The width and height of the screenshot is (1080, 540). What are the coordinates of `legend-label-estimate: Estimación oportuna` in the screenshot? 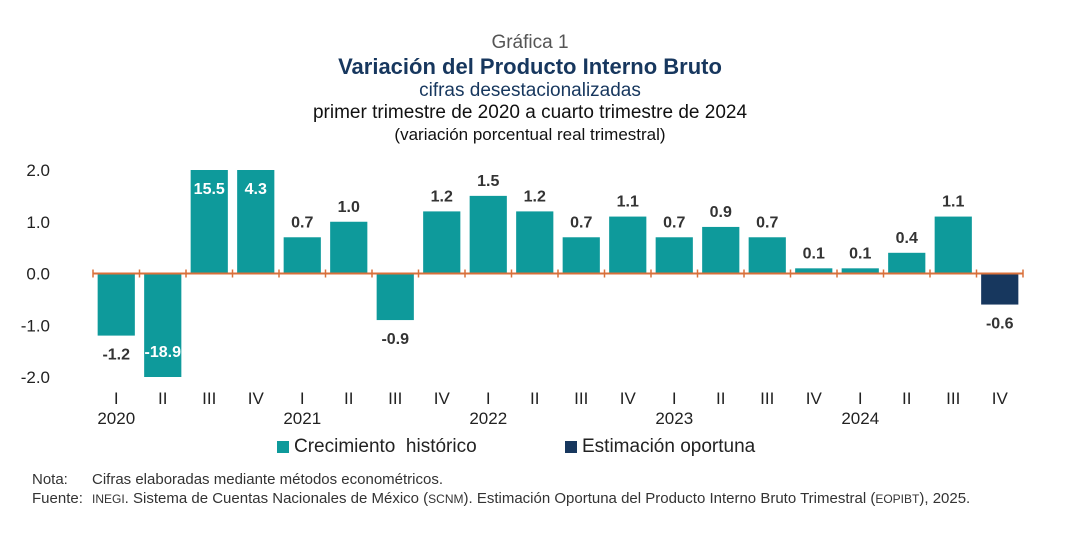 It's located at (669, 446).